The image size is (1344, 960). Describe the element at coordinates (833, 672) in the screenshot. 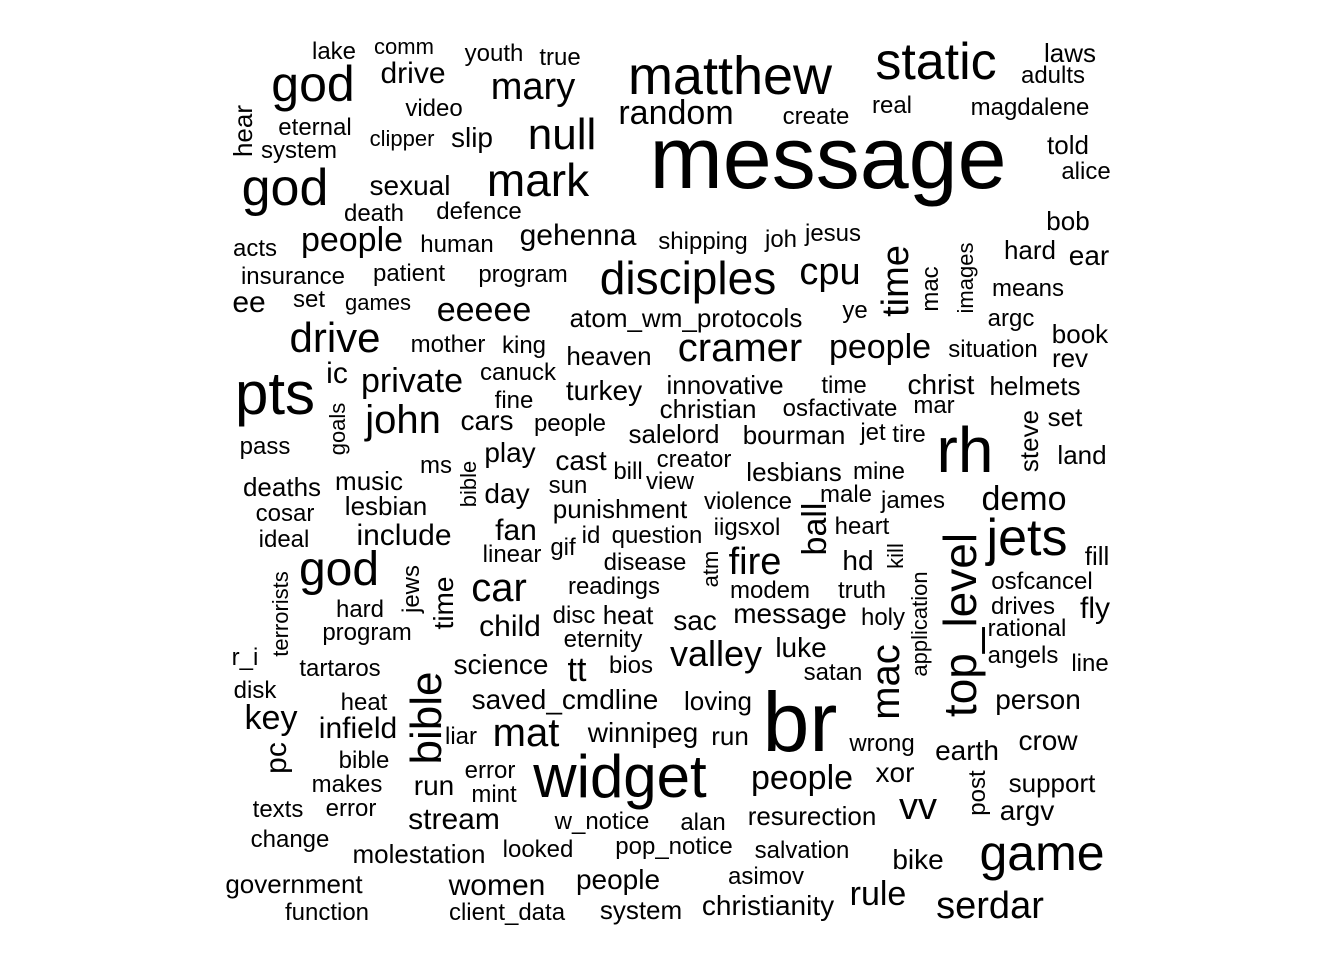

I see `word: satan` at that location.